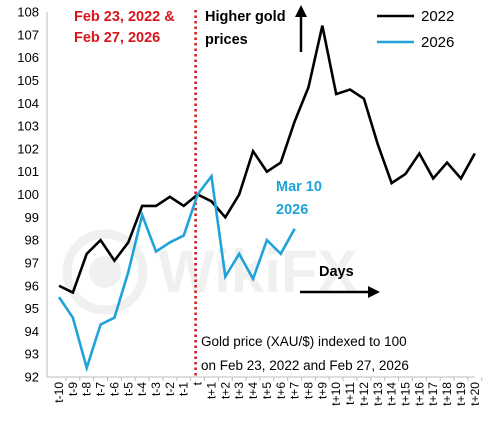 This screenshot has height=430, width=485. Describe the element at coordinates (156, 389) in the screenshot. I see `x-tick-label: t-3` at that location.